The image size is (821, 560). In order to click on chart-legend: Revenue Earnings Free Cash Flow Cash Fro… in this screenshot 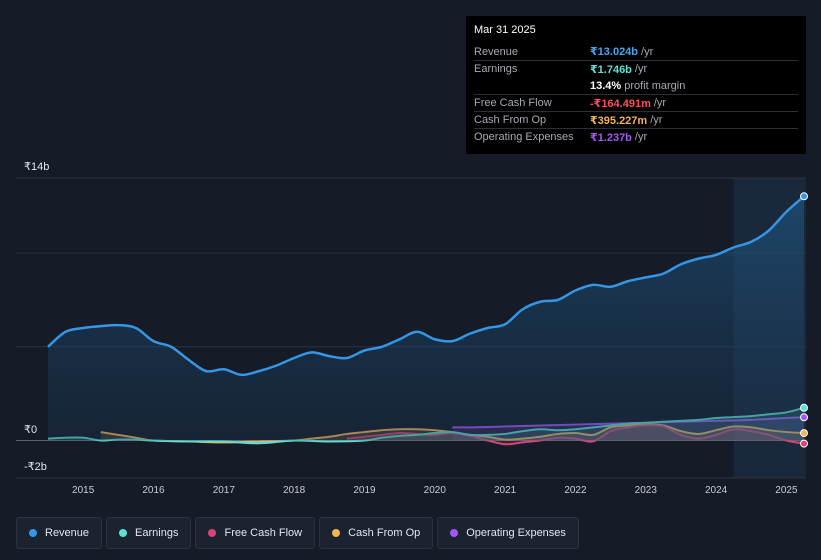, I will do `click(297, 533)`.